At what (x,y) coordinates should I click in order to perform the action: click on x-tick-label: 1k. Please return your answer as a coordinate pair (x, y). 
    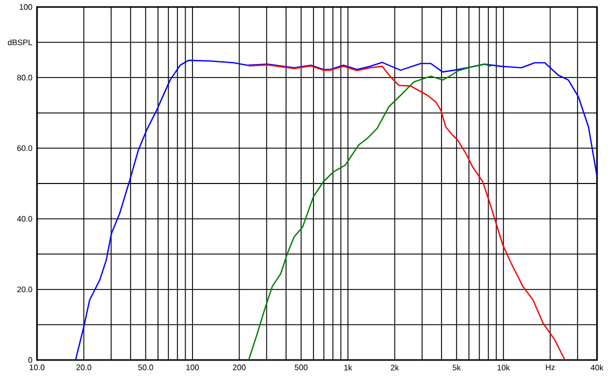
    Looking at the image, I should click on (348, 367).